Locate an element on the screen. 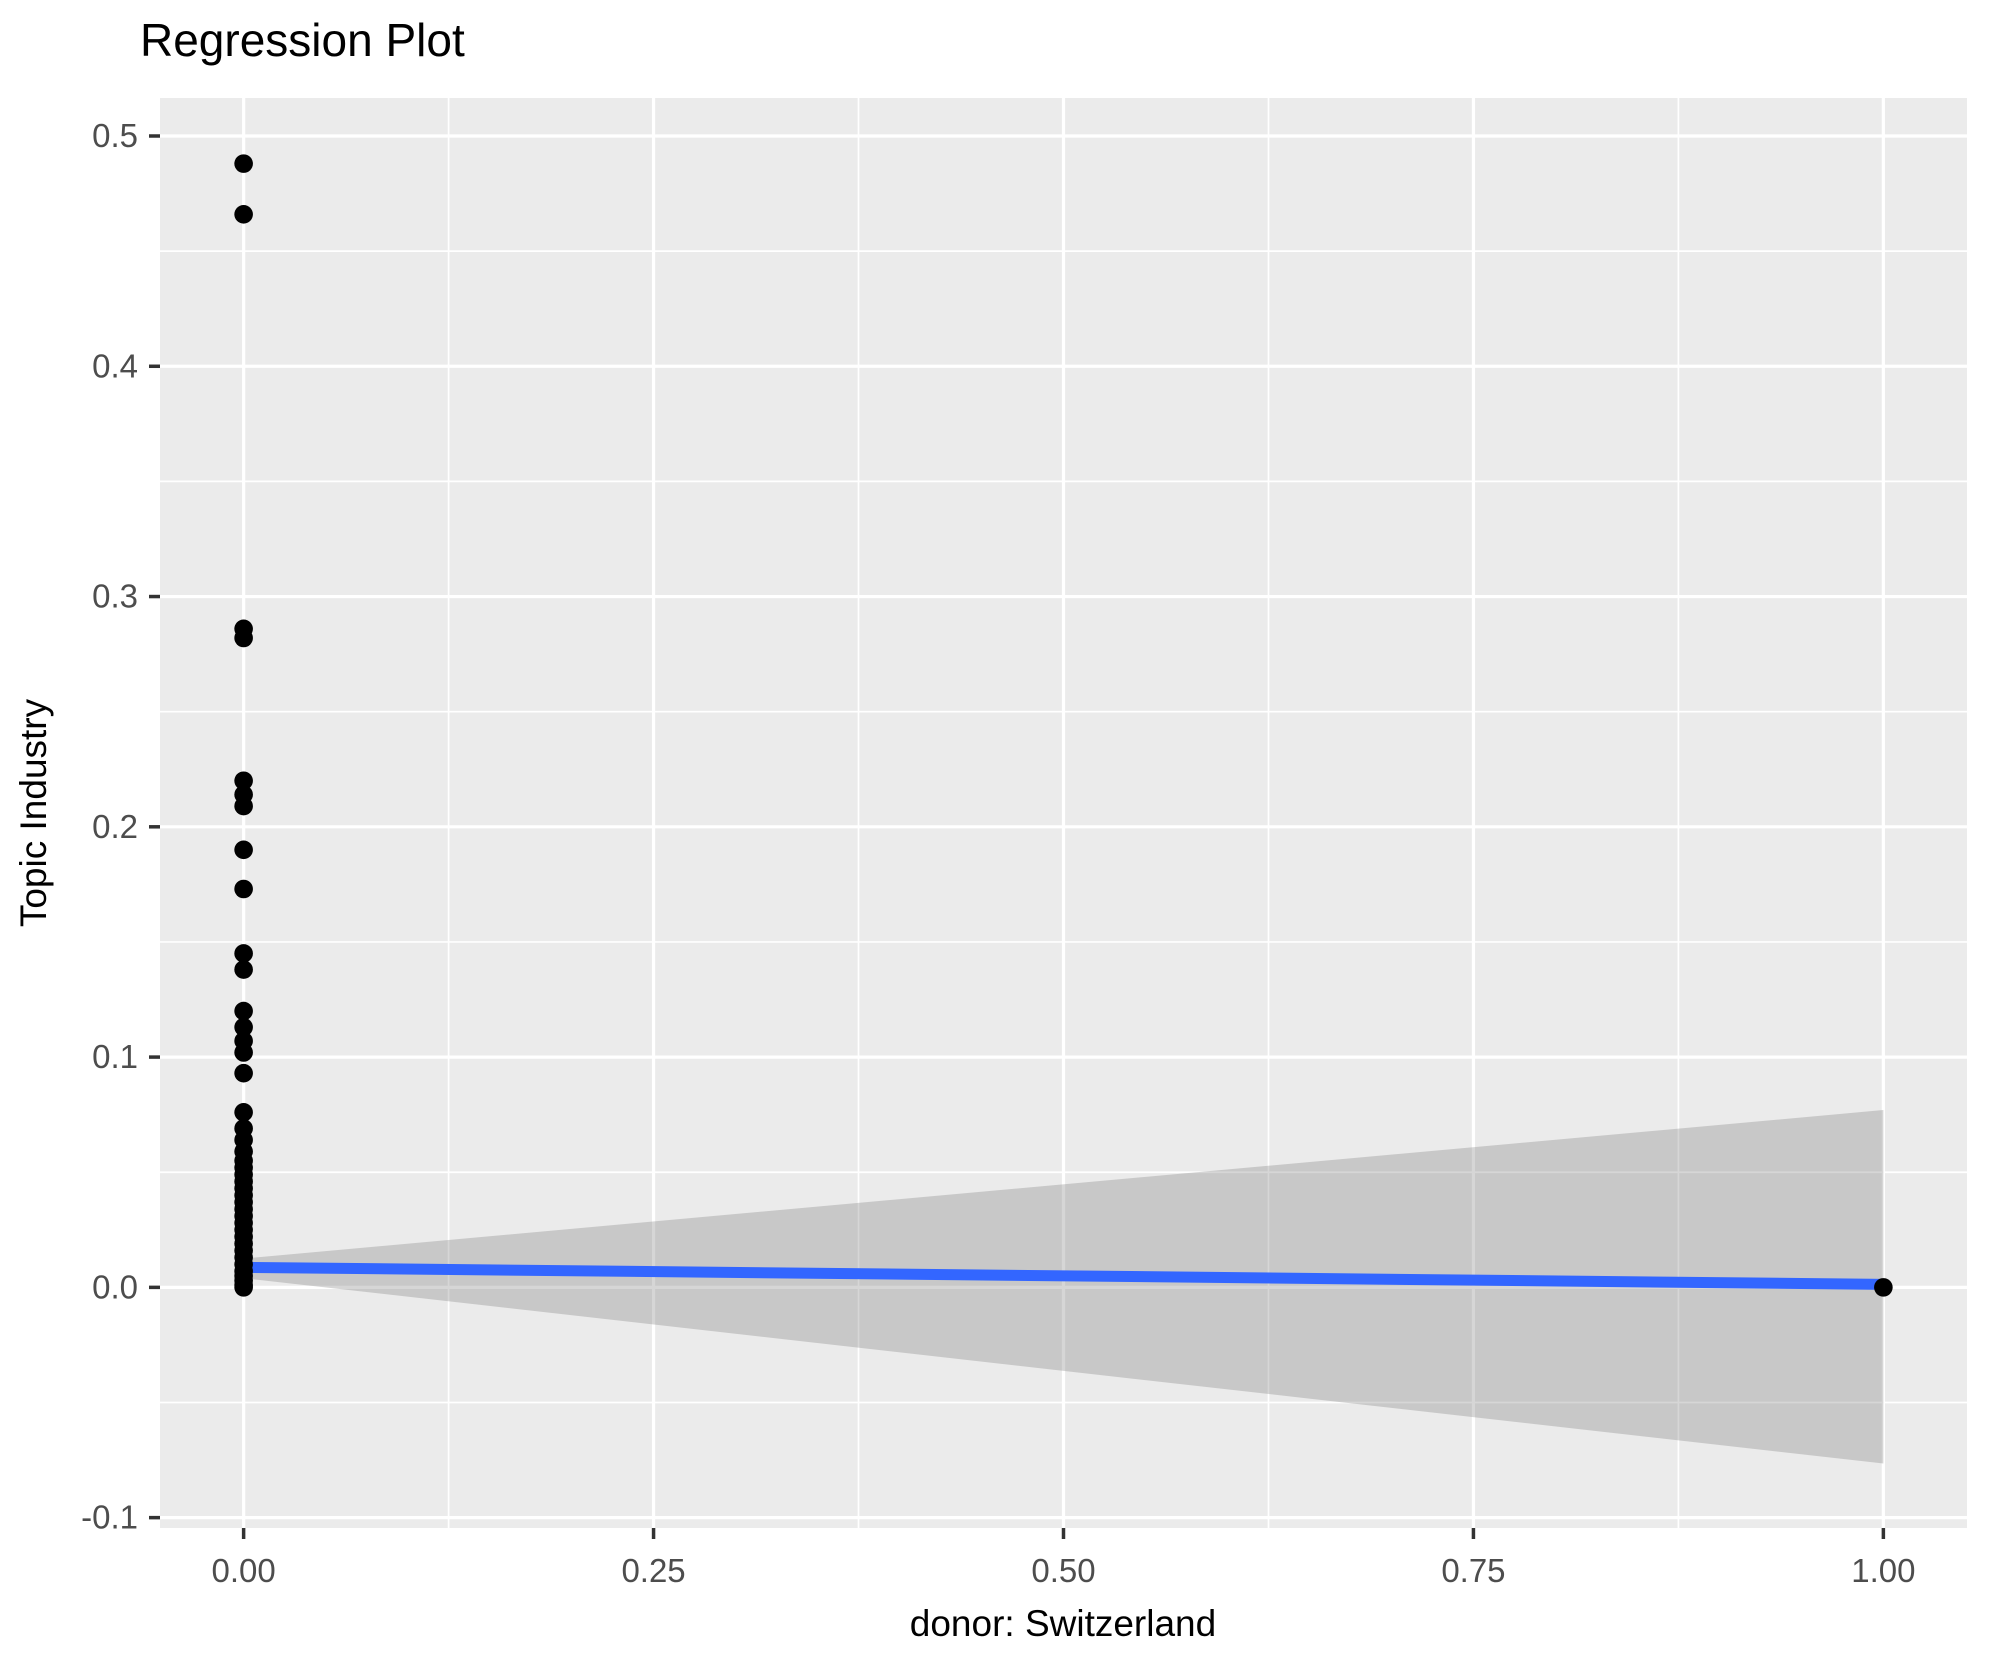 The image size is (1990, 1670). y-tick-label: 0.3 is located at coordinates (115, 596).